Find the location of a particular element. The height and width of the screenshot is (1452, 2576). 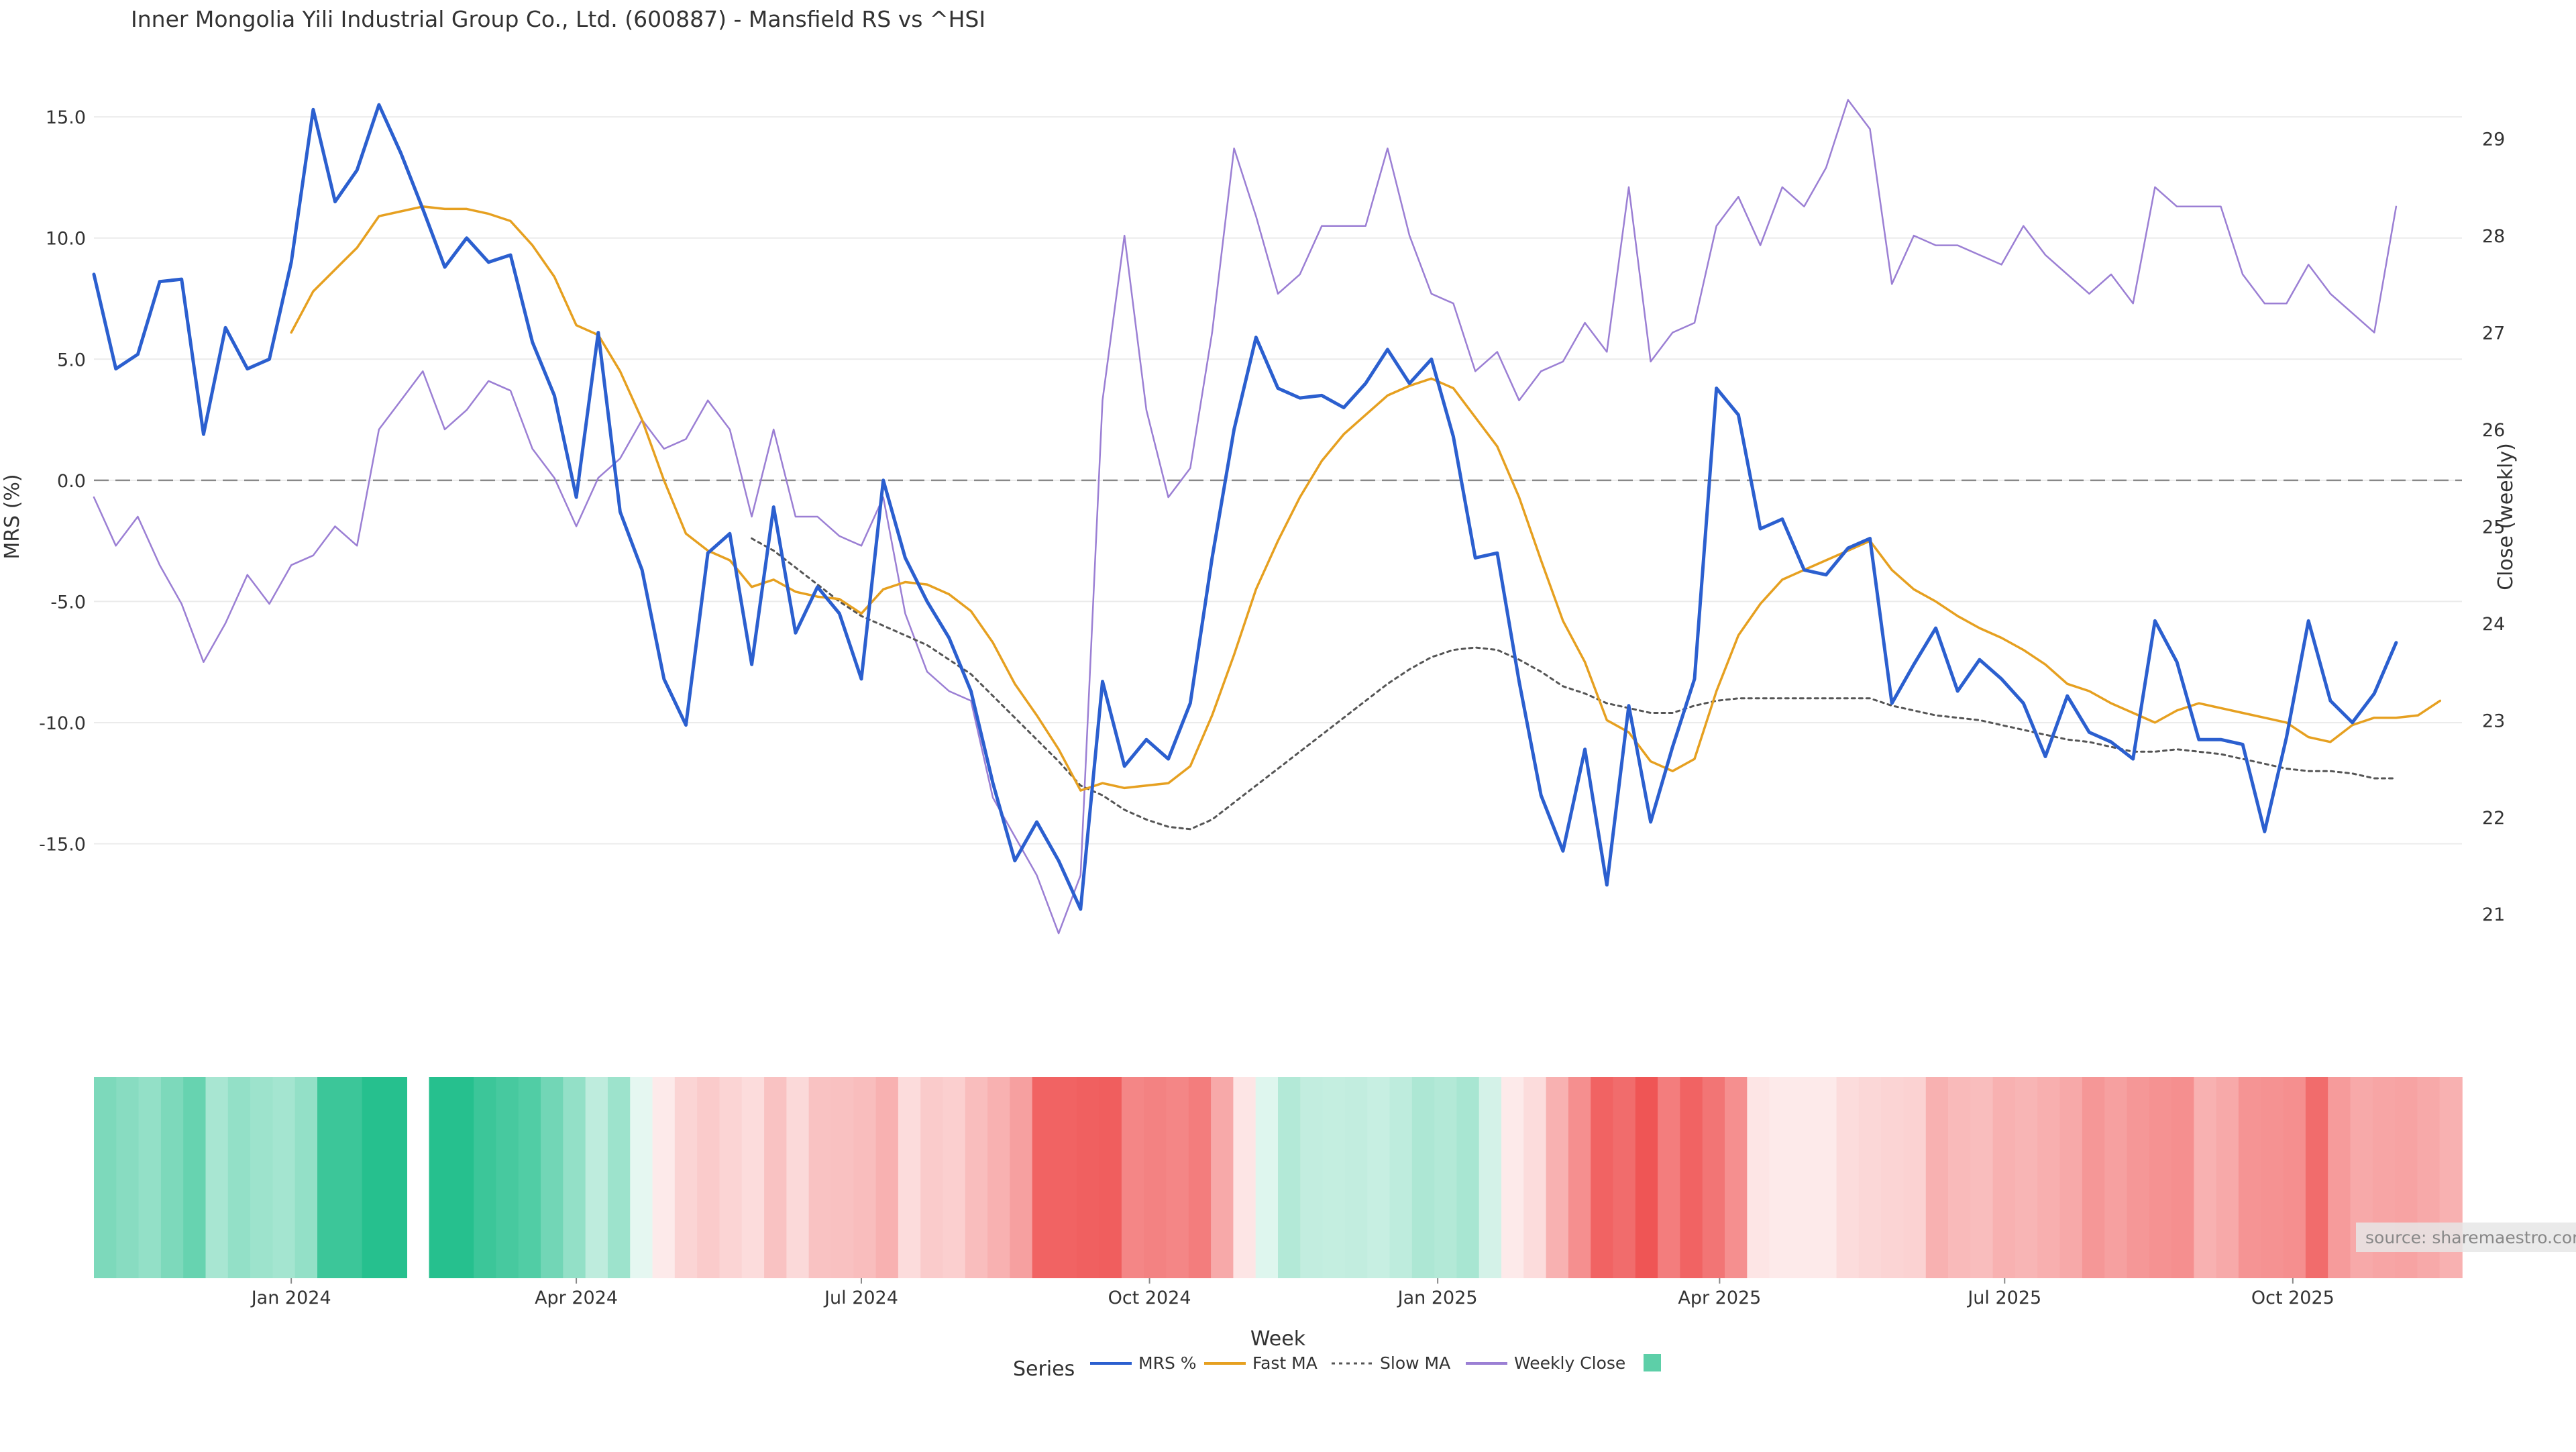

x-tick-label: Jul 2025 is located at coordinates (2003, 1298).